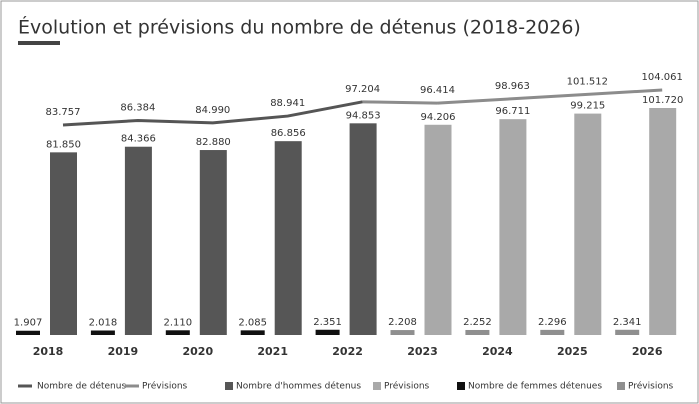  I want to click on value-label: 2.018, so click(103, 322).